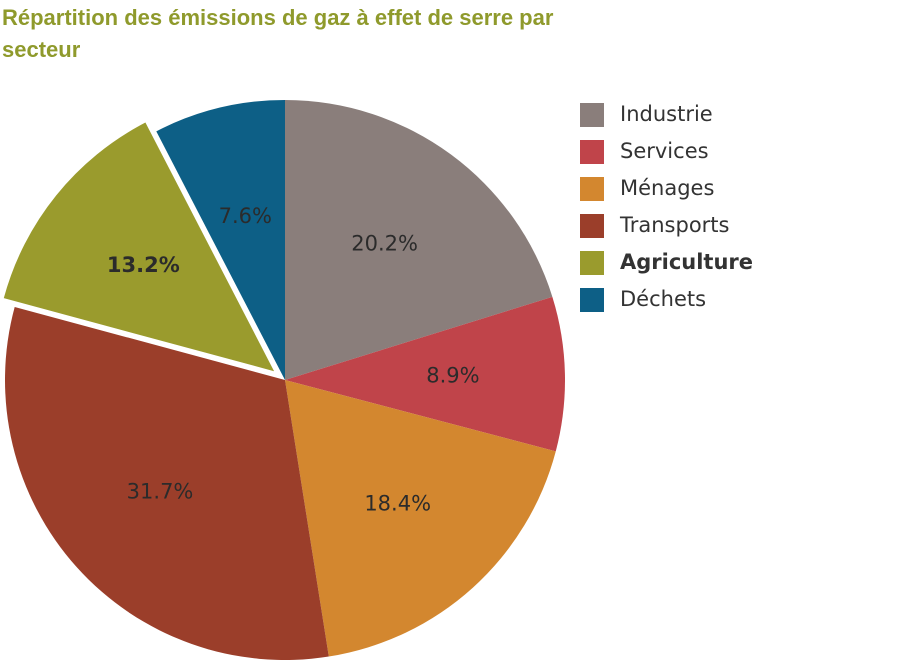  Describe the element at coordinates (245, 216) in the screenshot. I see `data-label: 7.6%` at that location.